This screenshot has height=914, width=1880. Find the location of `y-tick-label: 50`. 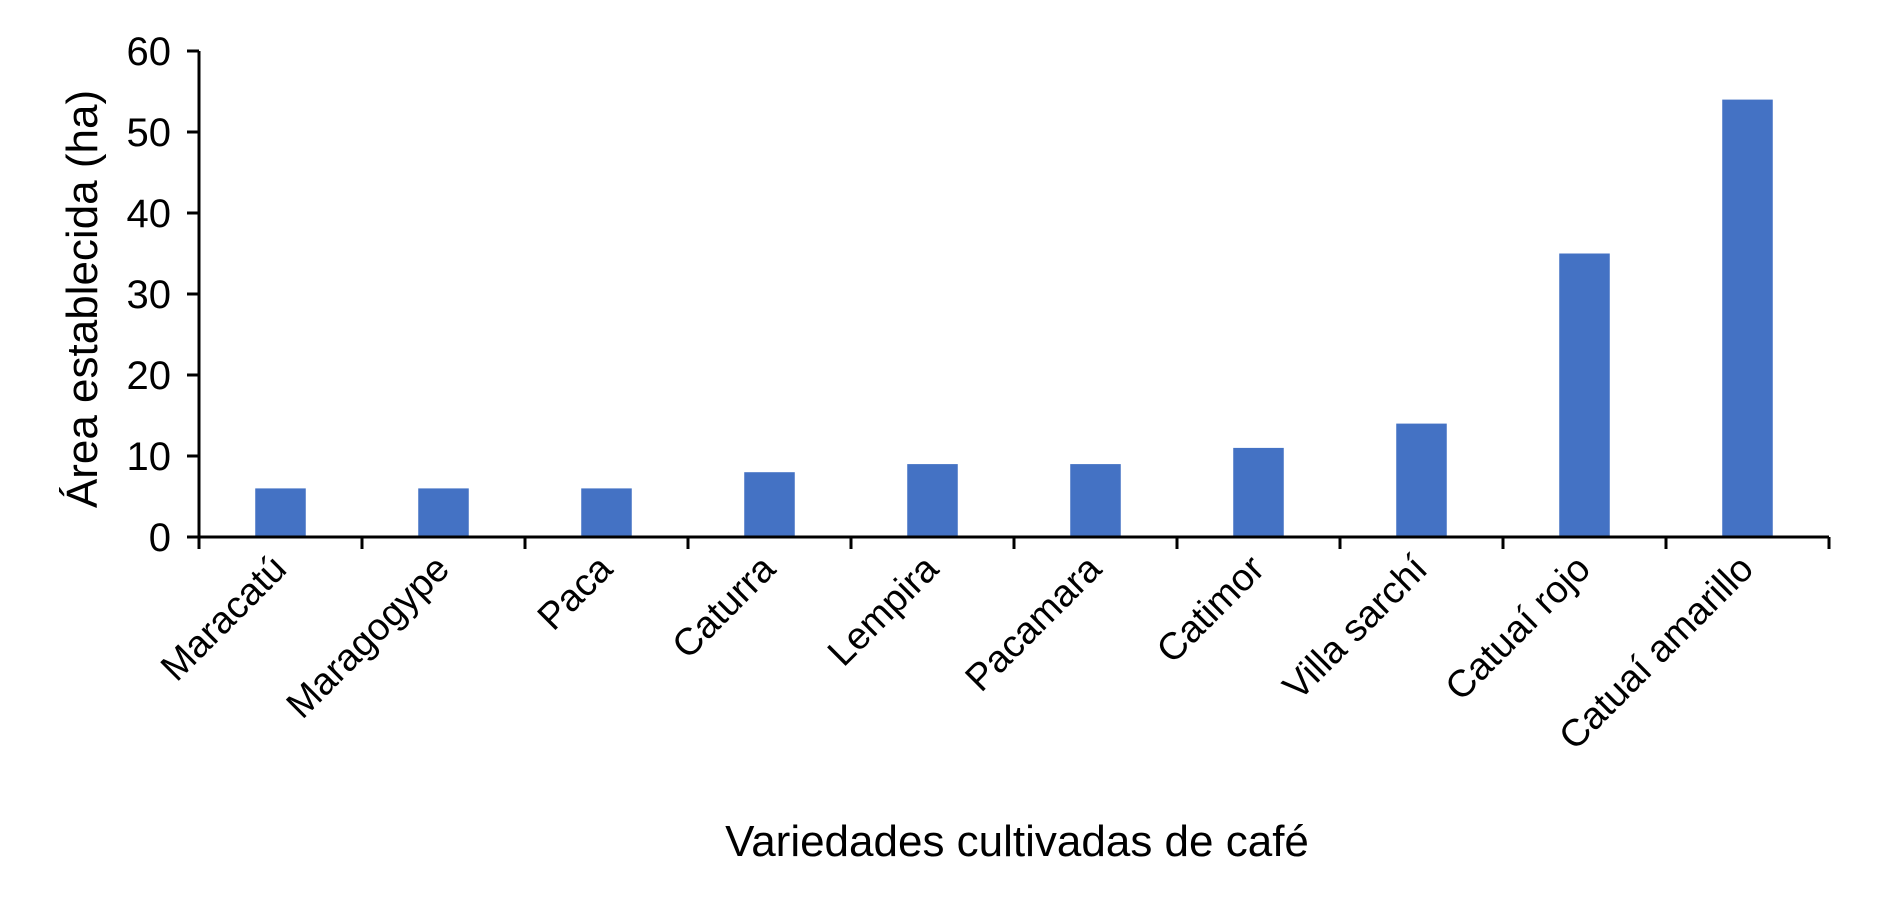

y-tick-label: 50 is located at coordinates (149, 133).